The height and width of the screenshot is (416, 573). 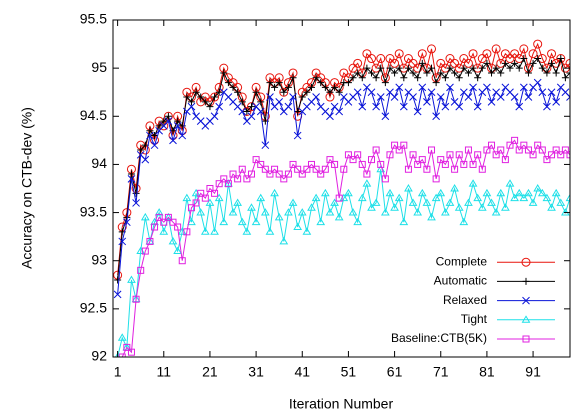 I want to click on y-tick-label: 95.5, so click(x=93, y=19).